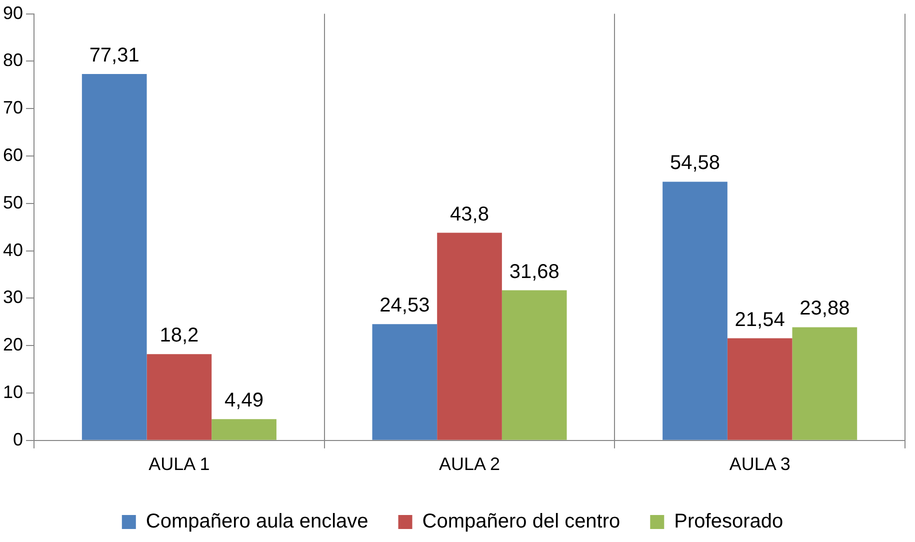  Describe the element at coordinates (114, 55) in the screenshot. I see `data-label: 77,31` at that location.